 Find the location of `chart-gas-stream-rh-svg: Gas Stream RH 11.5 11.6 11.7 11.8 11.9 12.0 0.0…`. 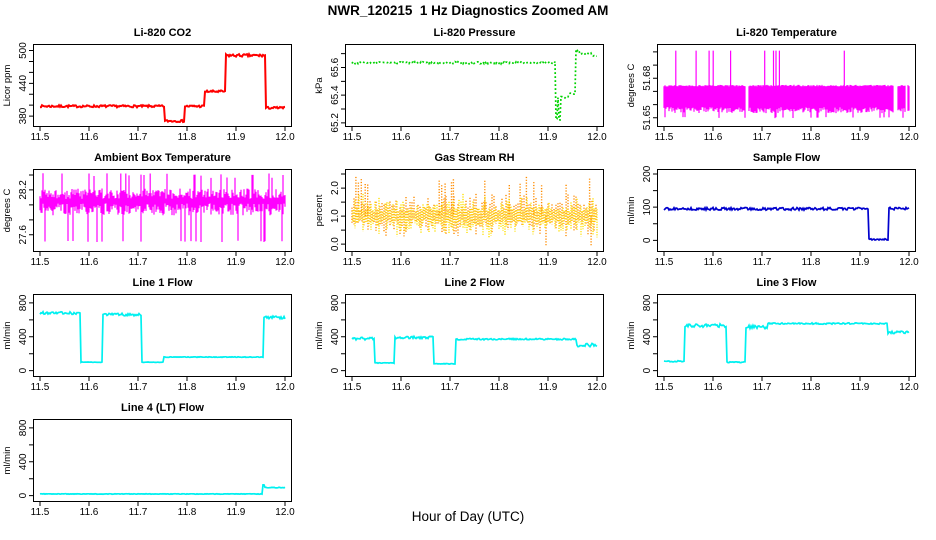

chart-gas-stream-rh-svg: Gas Stream RH 11.5 11.6 11.7 11.8 11.9 12.0 0.0… is located at coordinates (460, 210).